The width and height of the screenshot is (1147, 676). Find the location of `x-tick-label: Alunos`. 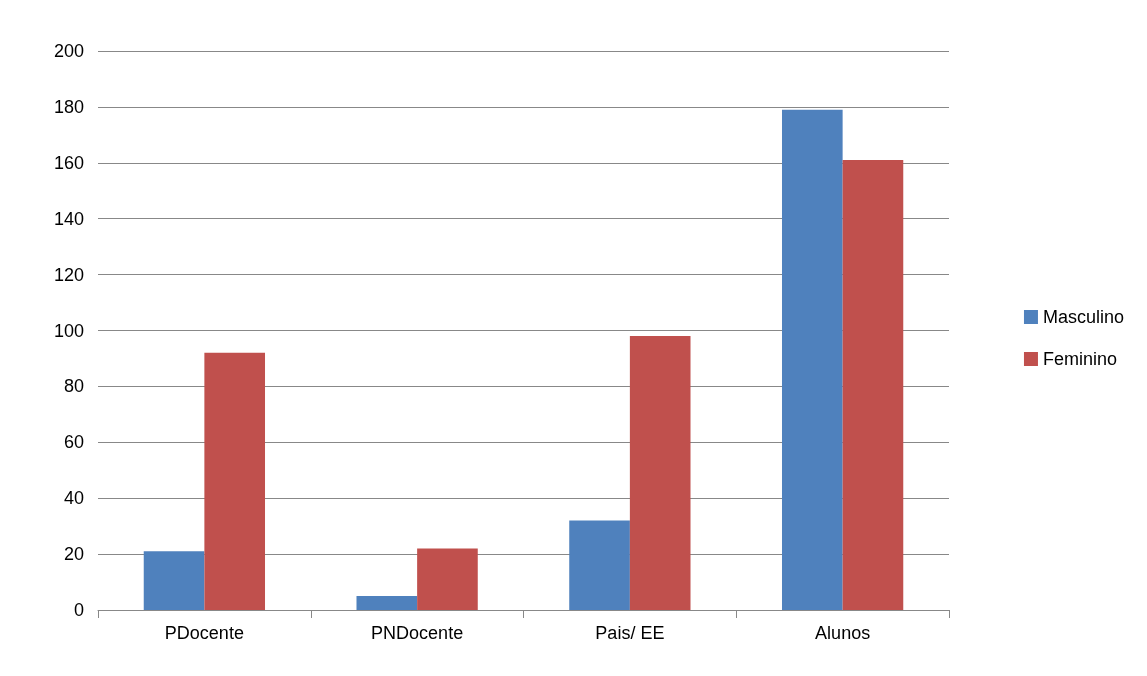

x-tick-label: Alunos is located at coordinates (843, 633).